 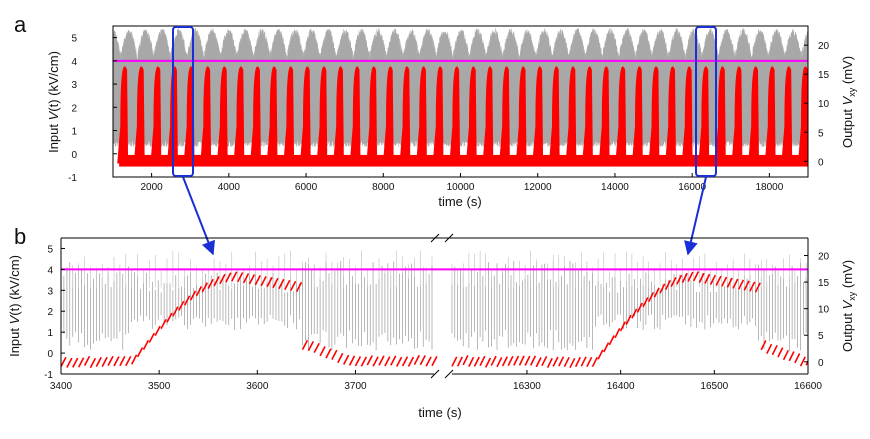 I want to click on x-tick-label: 4000, so click(x=229, y=187).